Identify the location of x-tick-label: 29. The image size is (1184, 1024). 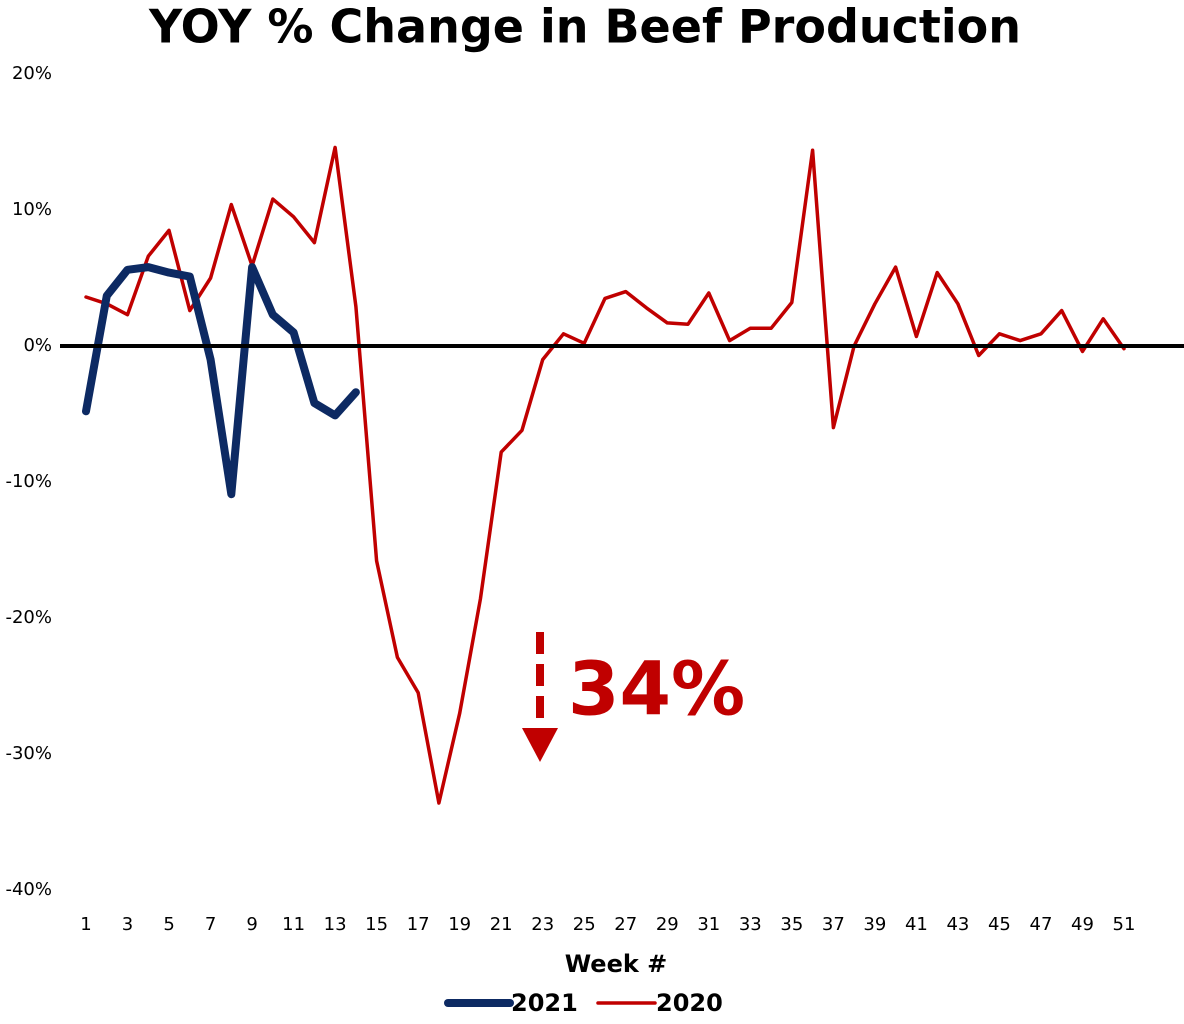
(667, 924).